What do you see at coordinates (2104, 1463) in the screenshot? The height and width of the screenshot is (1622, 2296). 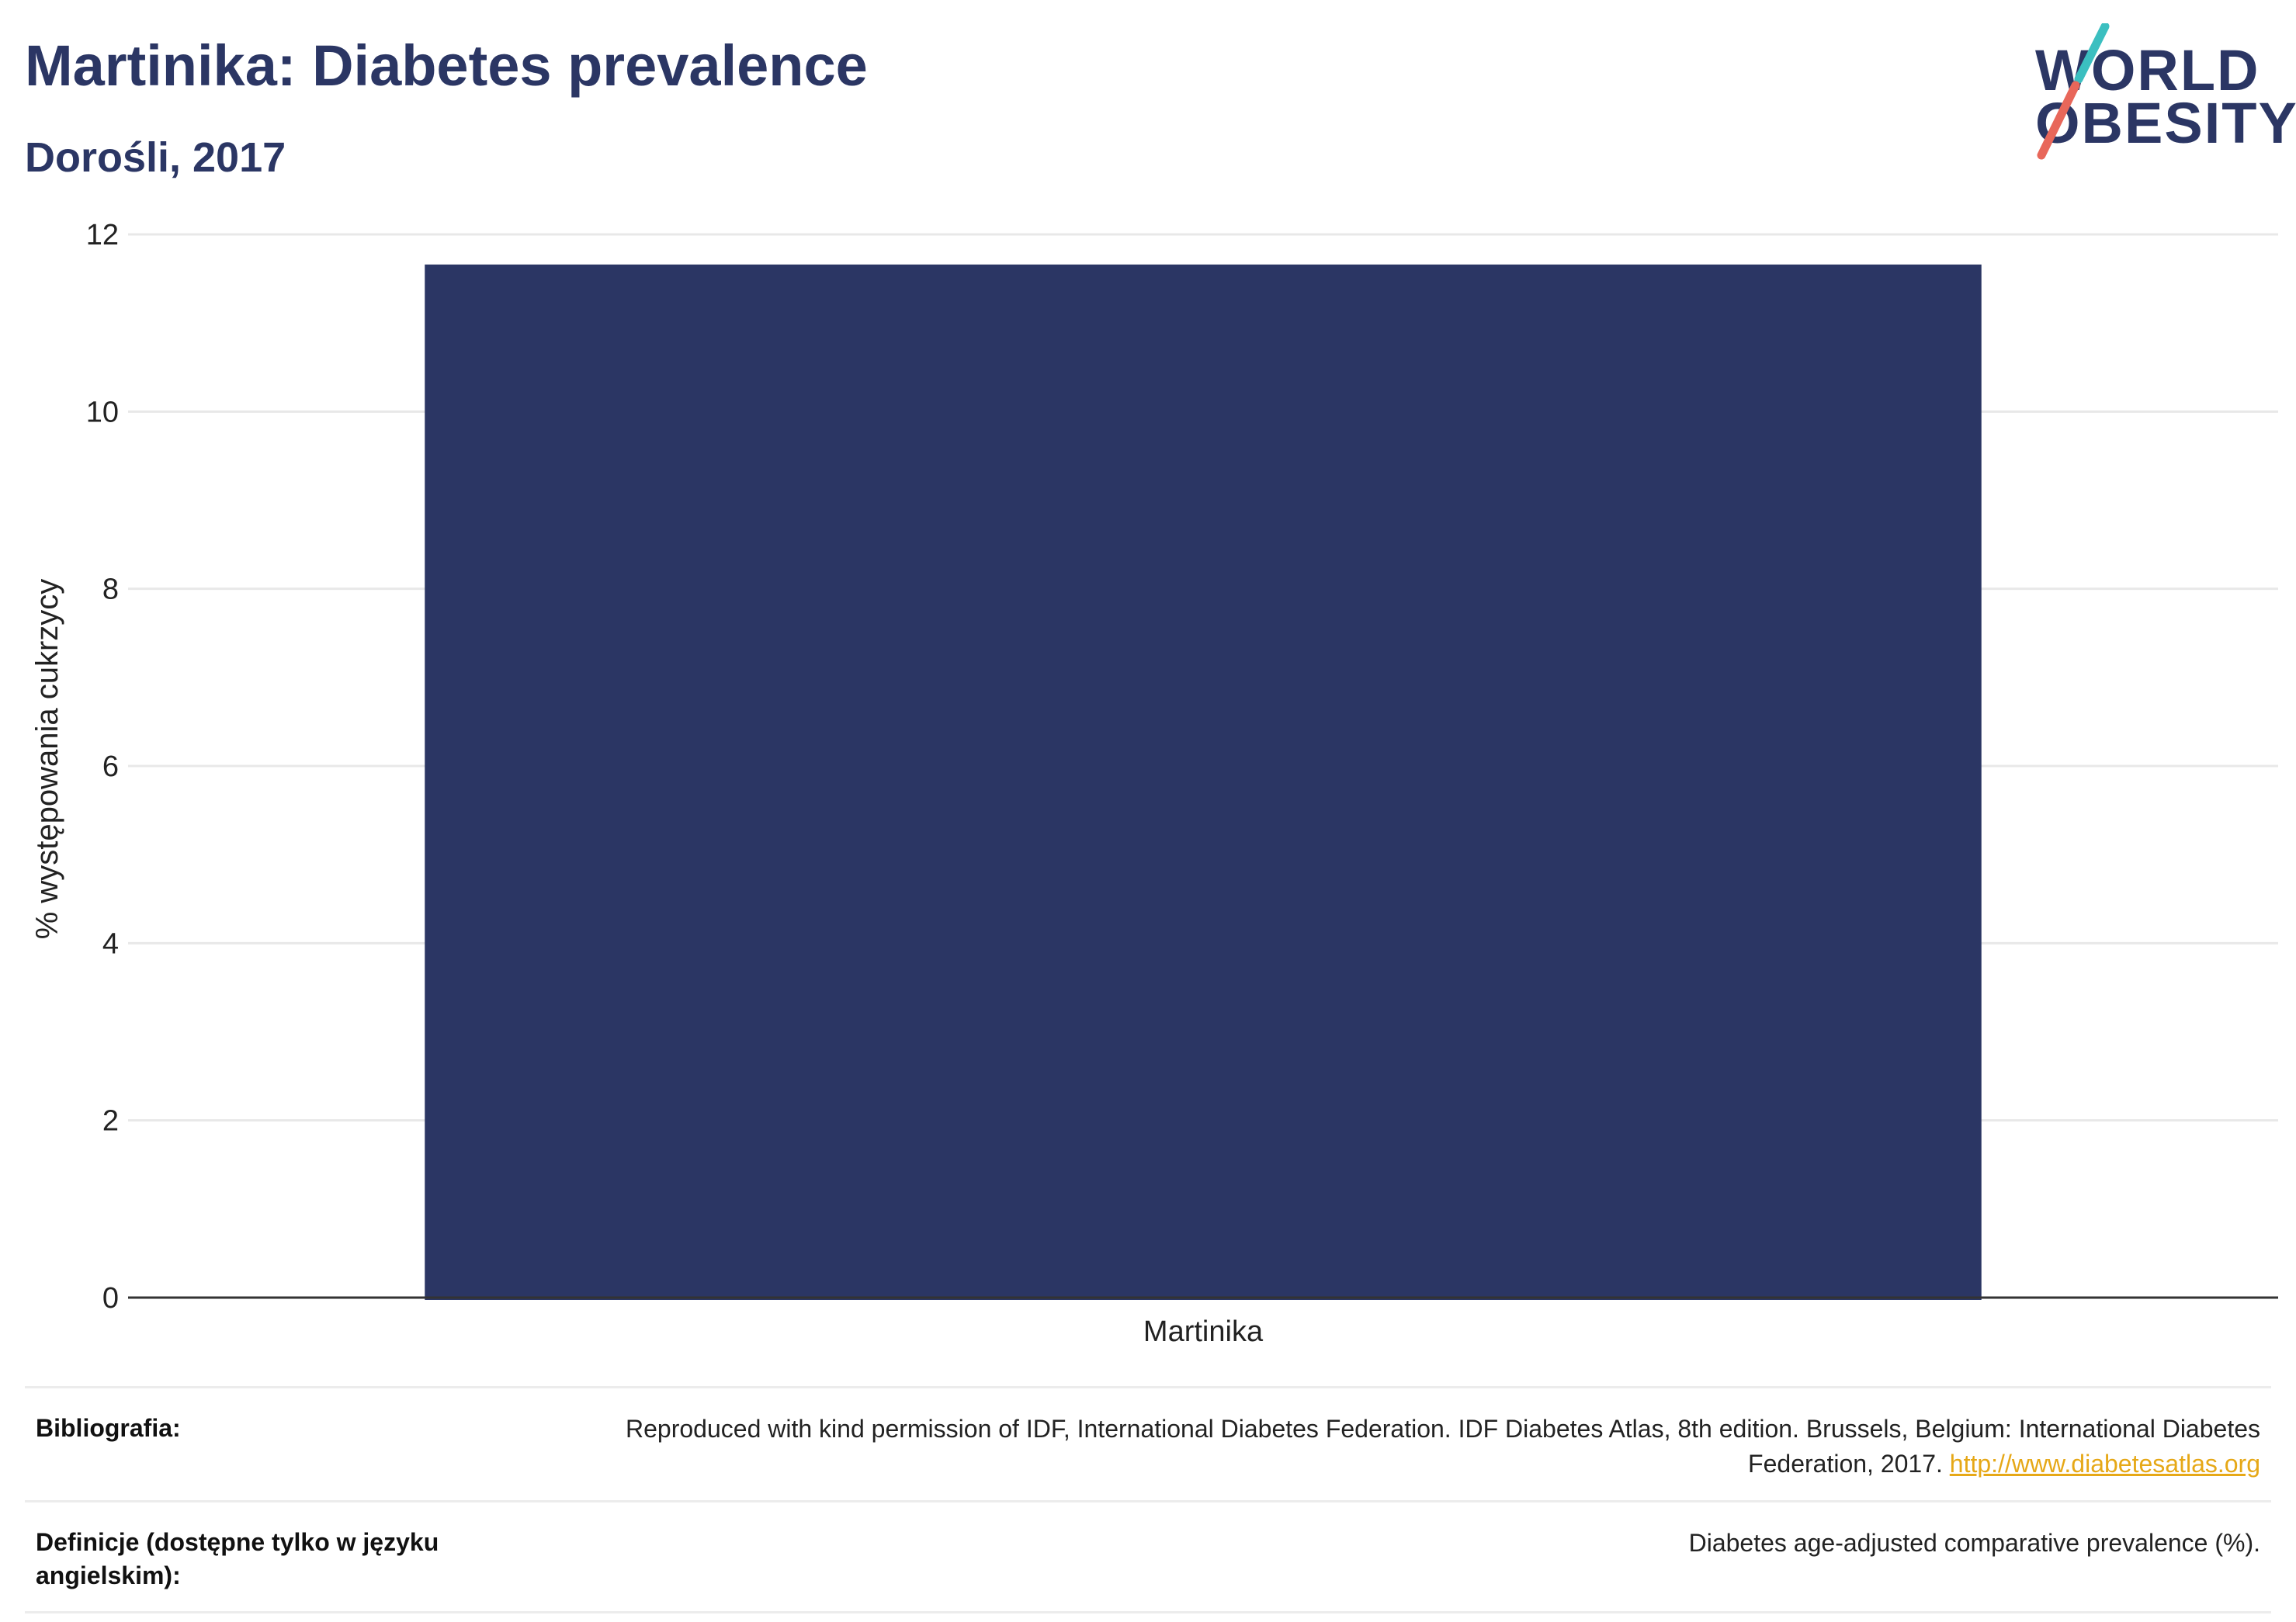 I see `bibliography-link: http://www.diabetesatlas.org` at bounding box center [2104, 1463].